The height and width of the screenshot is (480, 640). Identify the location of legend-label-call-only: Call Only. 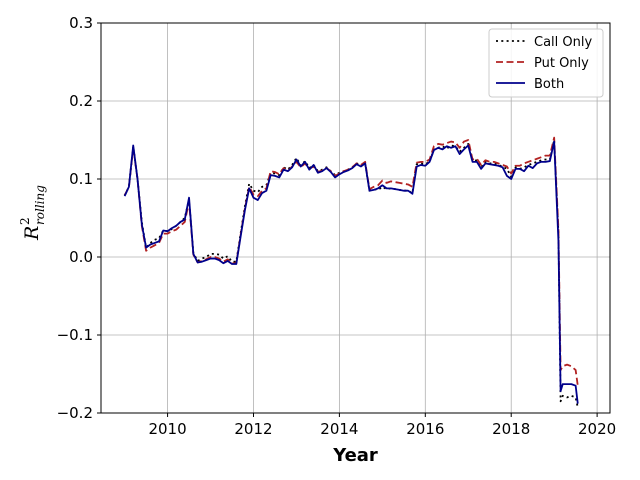
(563, 42).